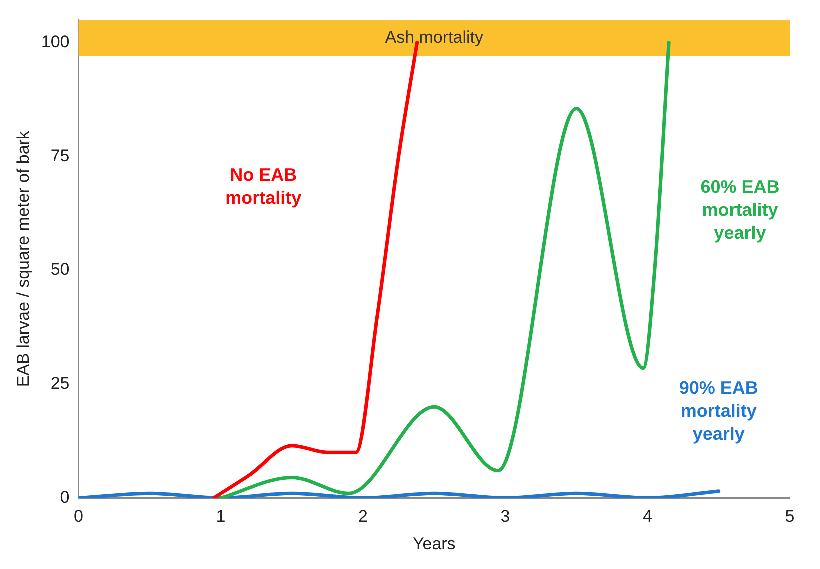 The image size is (820, 569). What do you see at coordinates (60, 384) in the screenshot?
I see `y-tick-label: 25` at bounding box center [60, 384].